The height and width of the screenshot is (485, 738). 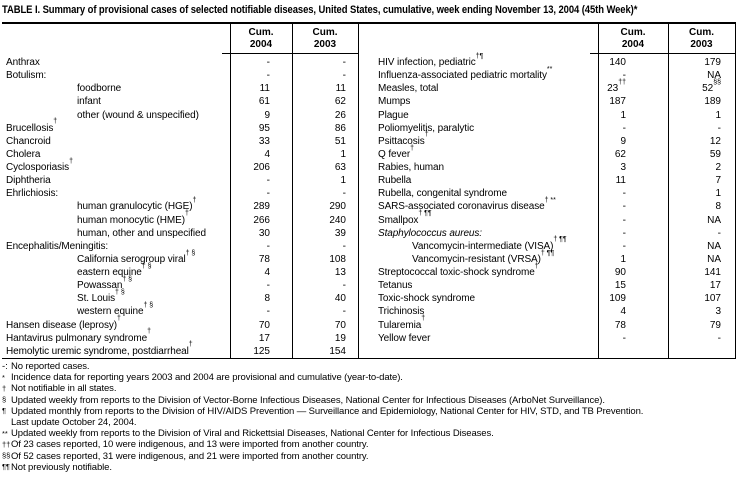 I want to click on header-cum-2004-left: Cum. 2004, so click(x=261, y=39).